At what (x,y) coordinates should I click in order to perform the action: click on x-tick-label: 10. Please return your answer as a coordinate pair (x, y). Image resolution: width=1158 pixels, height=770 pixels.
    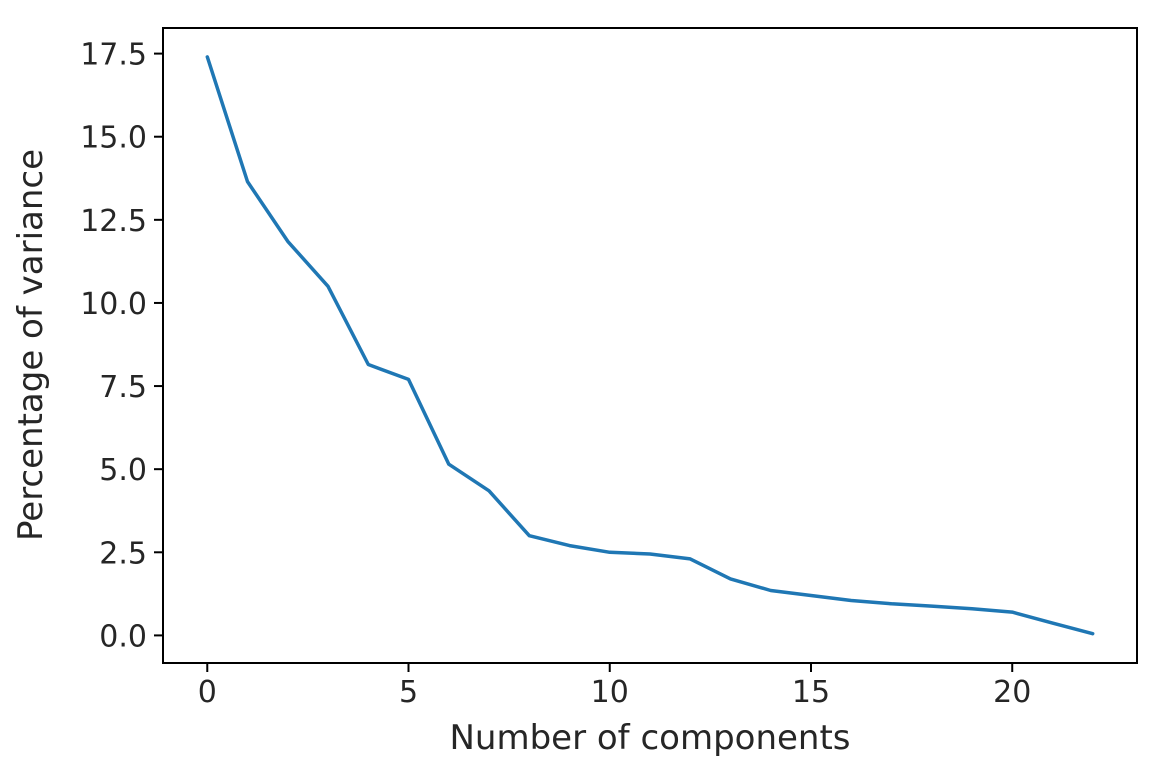
    Looking at the image, I should click on (610, 692).